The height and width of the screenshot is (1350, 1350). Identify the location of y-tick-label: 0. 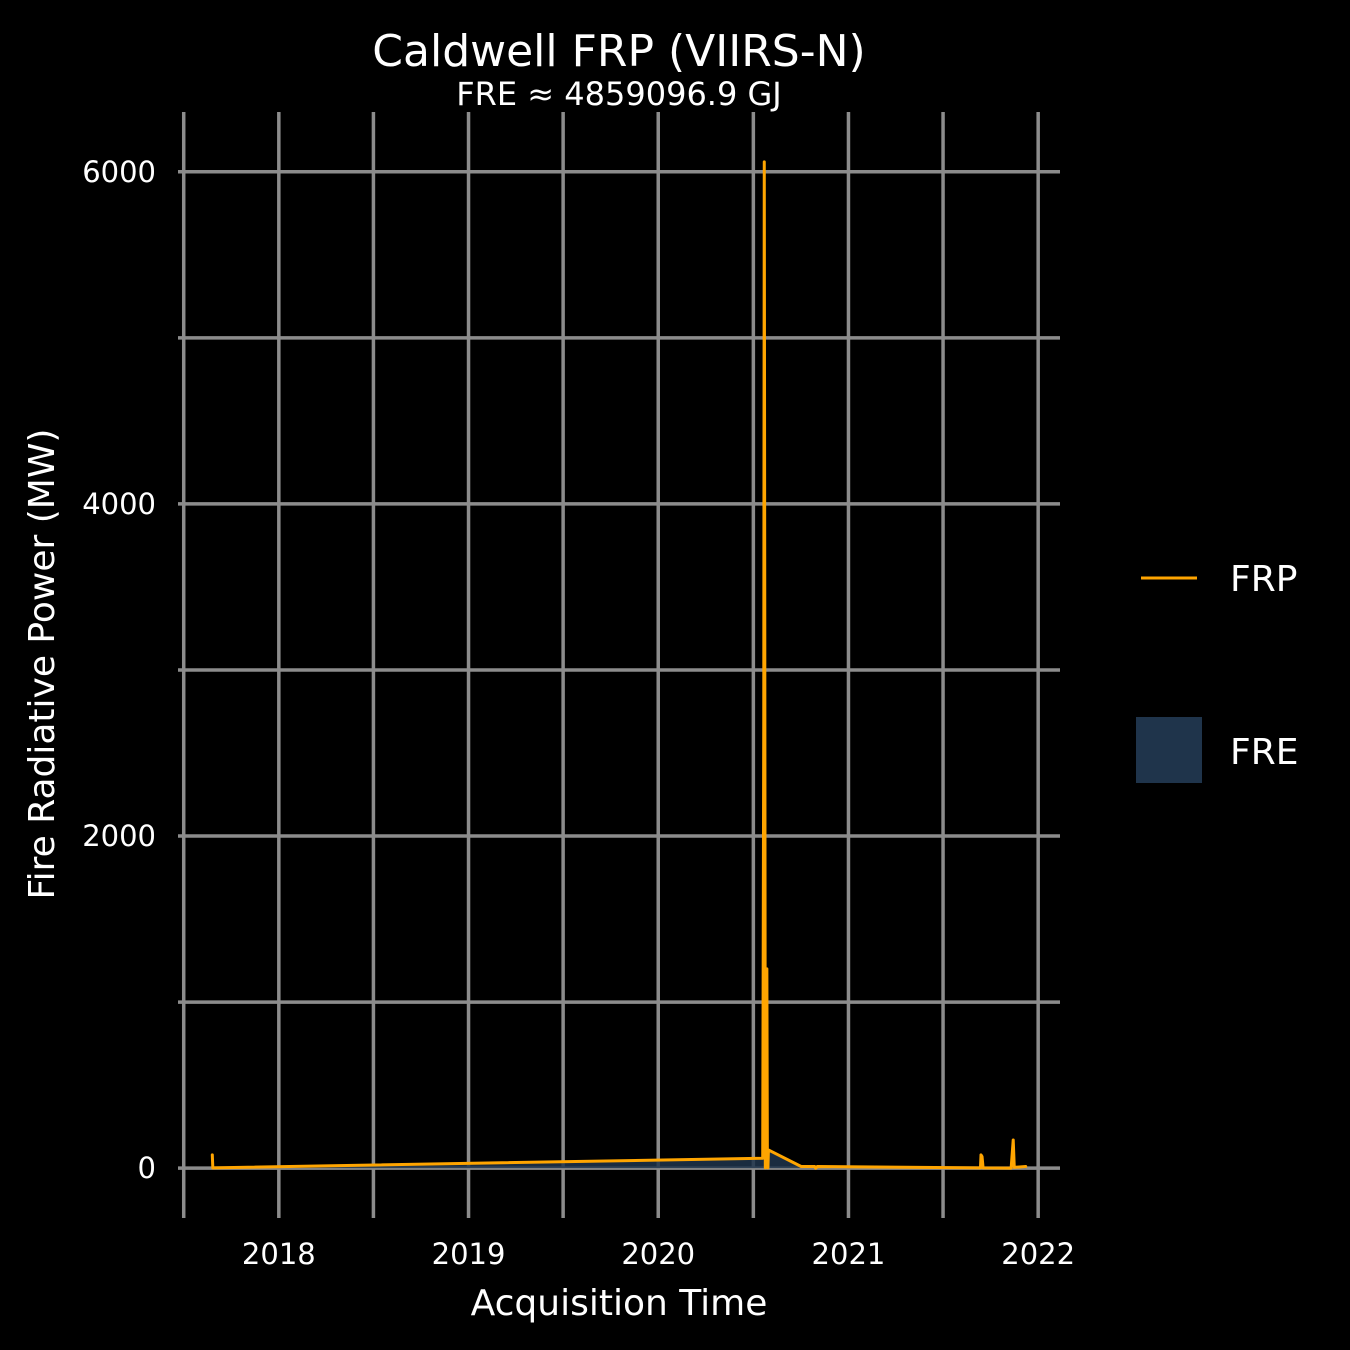
(147, 1168).